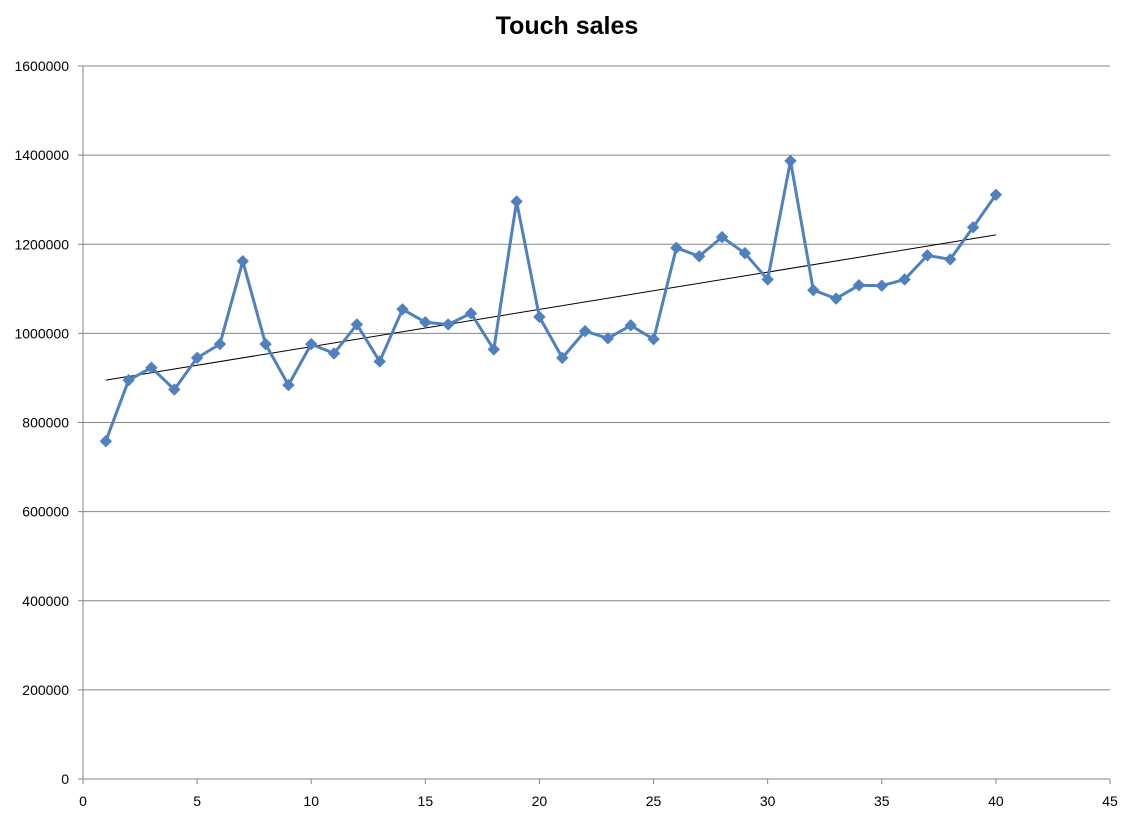  Describe the element at coordinates (45, 423) in the screenshot. I see `y-tick-label: 800000` at that location.